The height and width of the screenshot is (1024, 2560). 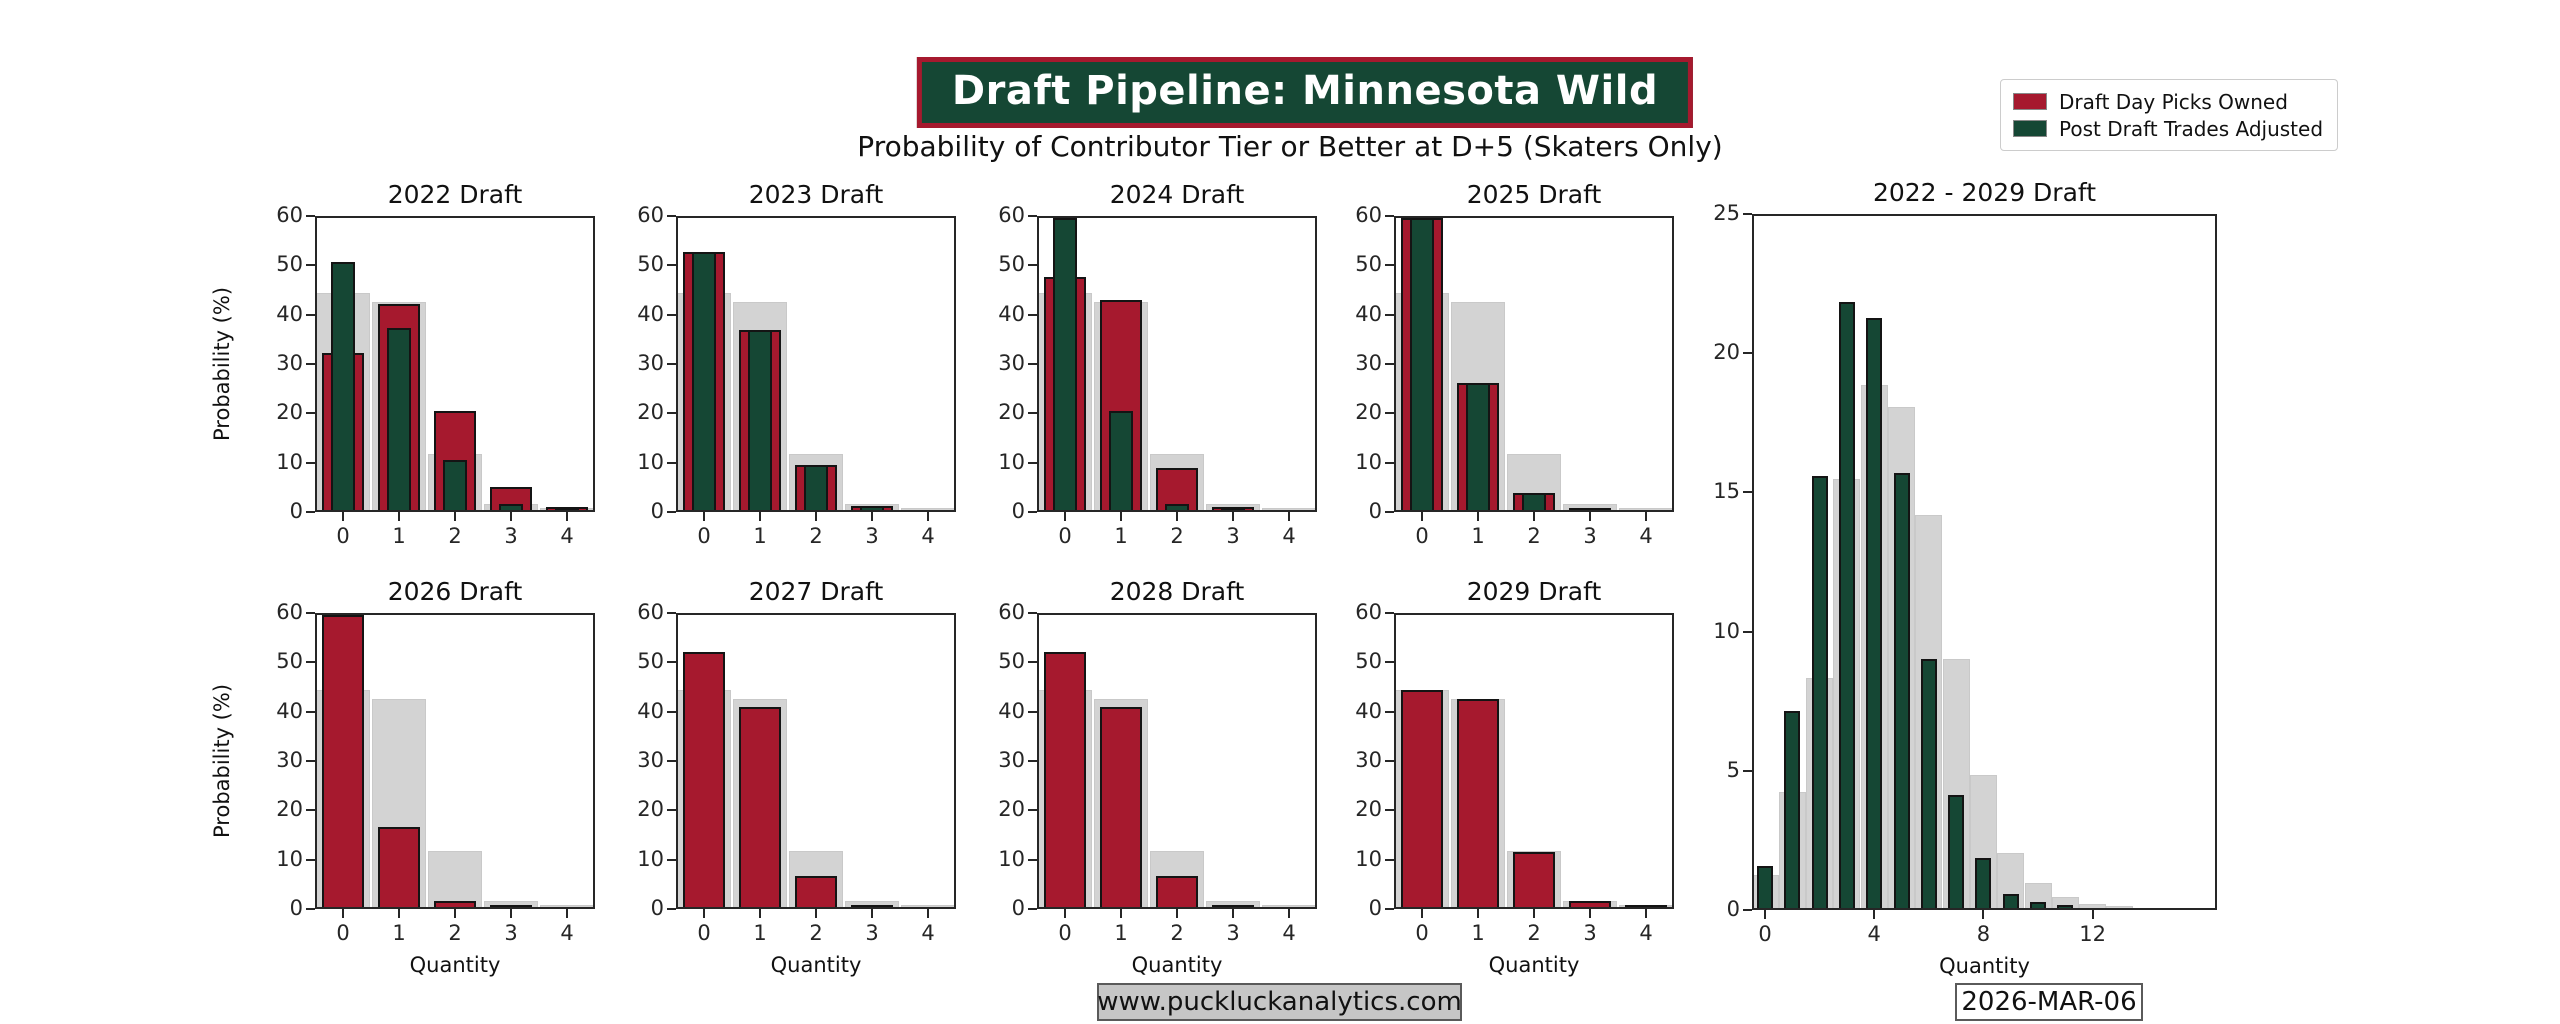 I want to click on plot-2022-draft, so click(x=455, y=364).